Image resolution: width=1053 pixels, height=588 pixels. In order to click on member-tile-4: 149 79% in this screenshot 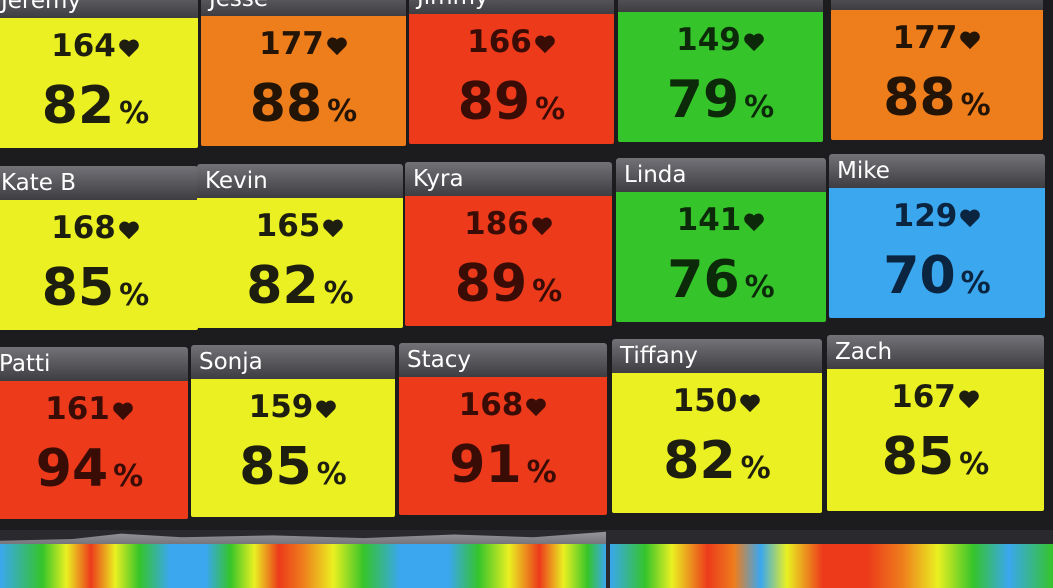, I will do `click(720, 71)`.